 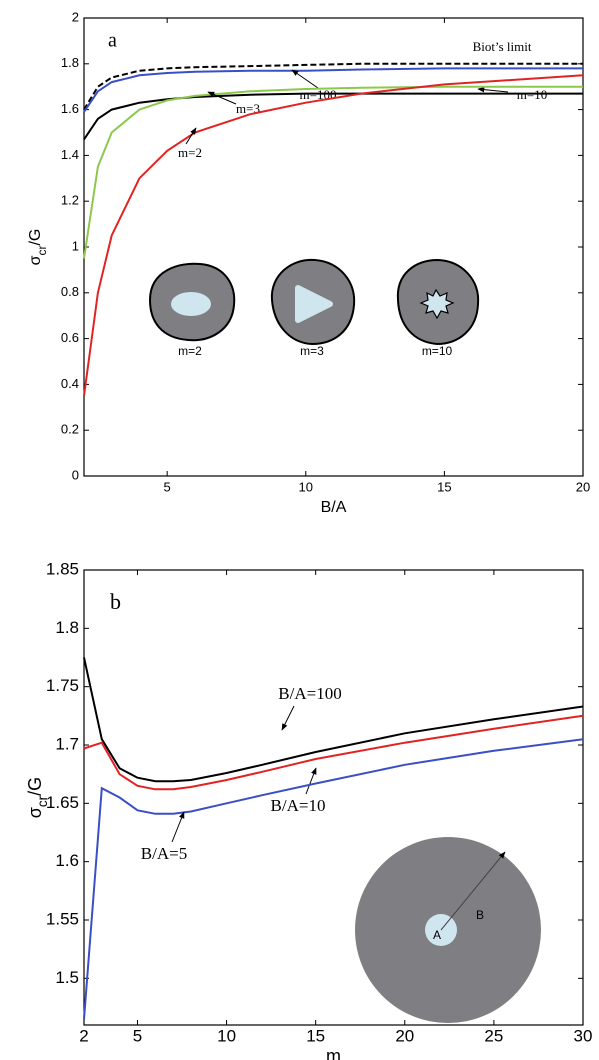 What do you see at coordinates (333, 1053) in the screenshot?
I see `x-axis-label: m` at bounding box center [333, 1053].